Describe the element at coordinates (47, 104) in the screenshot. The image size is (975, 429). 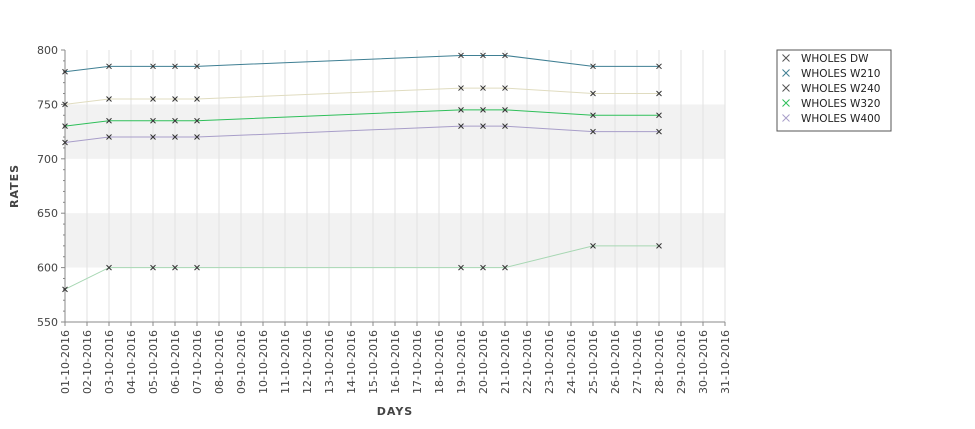
I see `y-tick-label: 750` at that location.